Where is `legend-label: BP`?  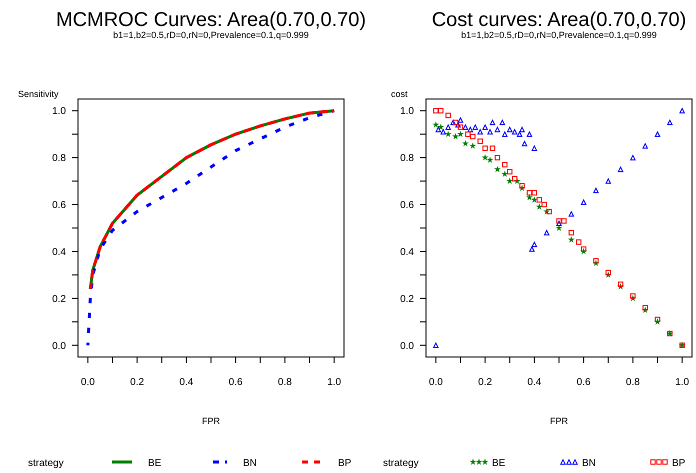 legend-label: BP is located at coordinates (679, 463).